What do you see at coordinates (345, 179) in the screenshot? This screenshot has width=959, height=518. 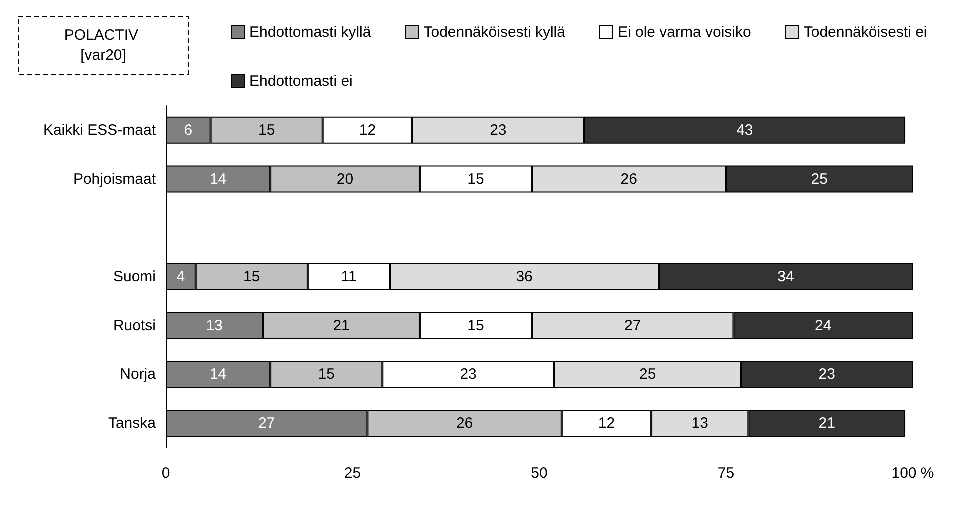 I see `data-label: 20` at bounding box center [345, 179].